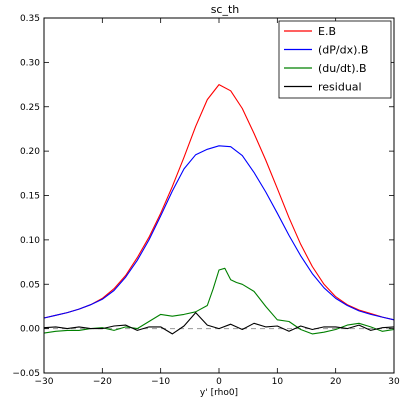 This screenshot has width=411, height=411. What do you see at coordinates (30, 108) in the screenshot?
I see `y-tick-label: 0.25` at bounding box center [30, 108].